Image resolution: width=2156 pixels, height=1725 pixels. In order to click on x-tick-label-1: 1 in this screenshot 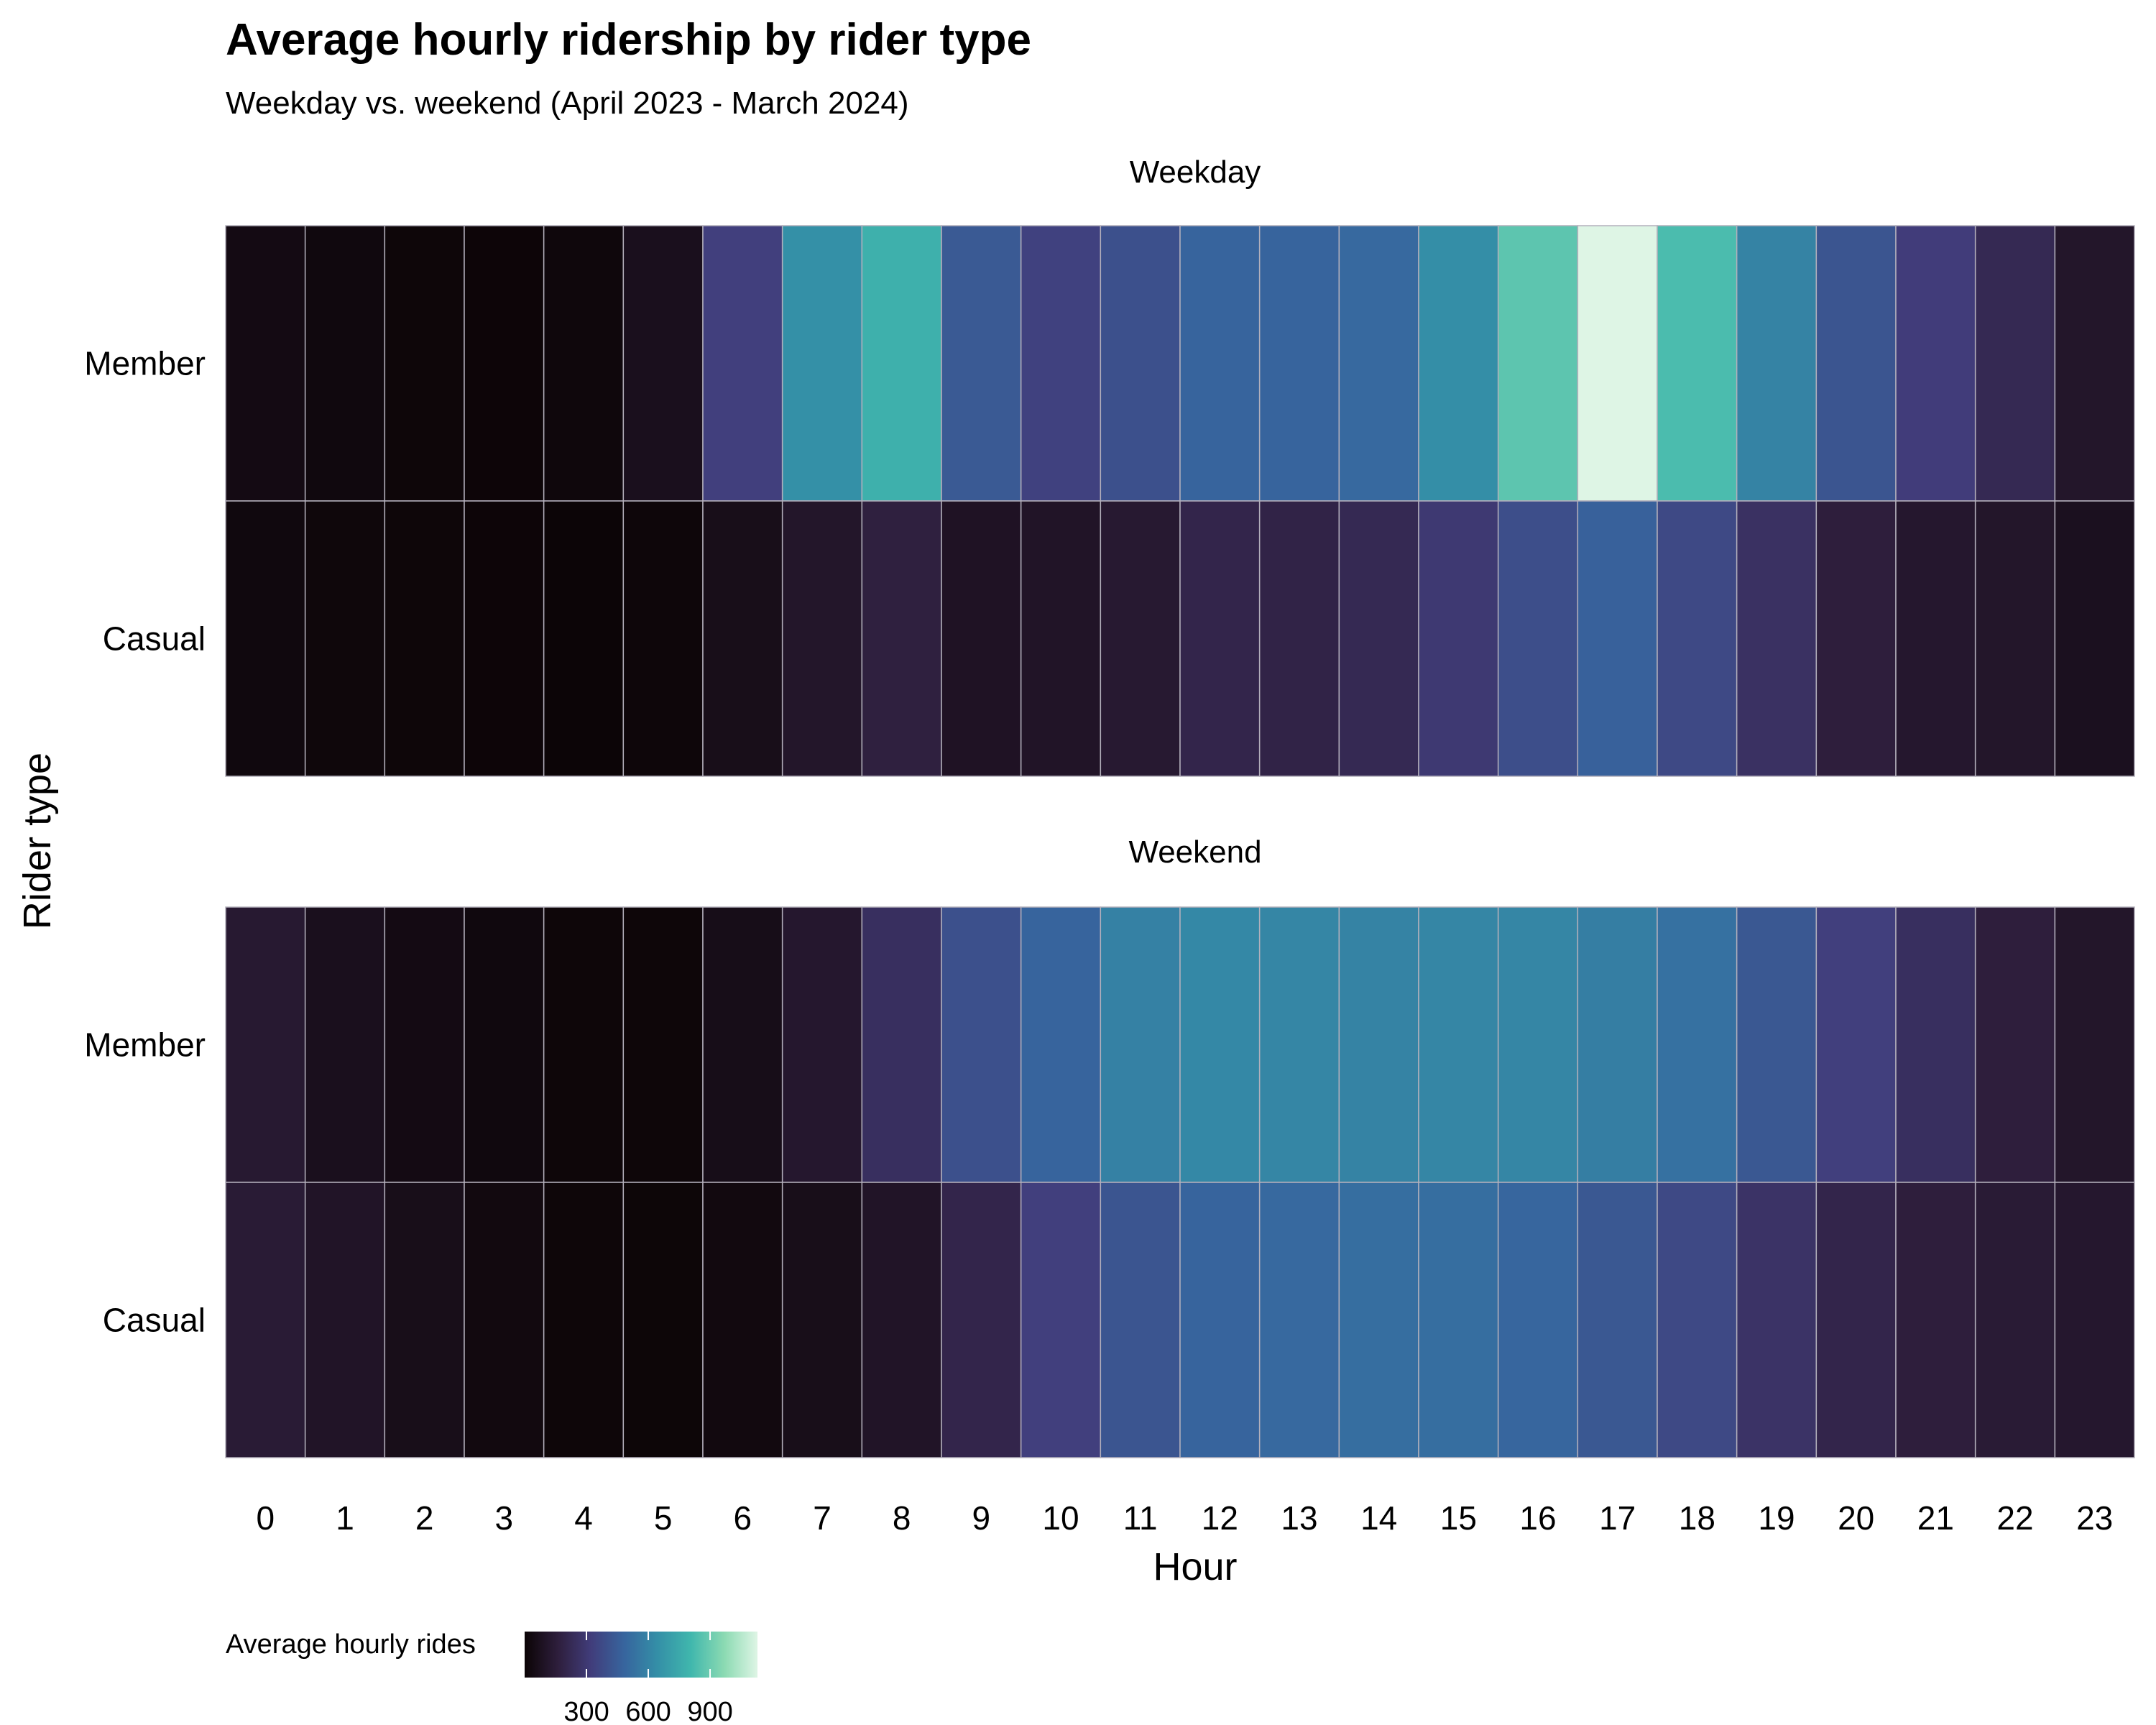, I will do `click(345, 1518)`.